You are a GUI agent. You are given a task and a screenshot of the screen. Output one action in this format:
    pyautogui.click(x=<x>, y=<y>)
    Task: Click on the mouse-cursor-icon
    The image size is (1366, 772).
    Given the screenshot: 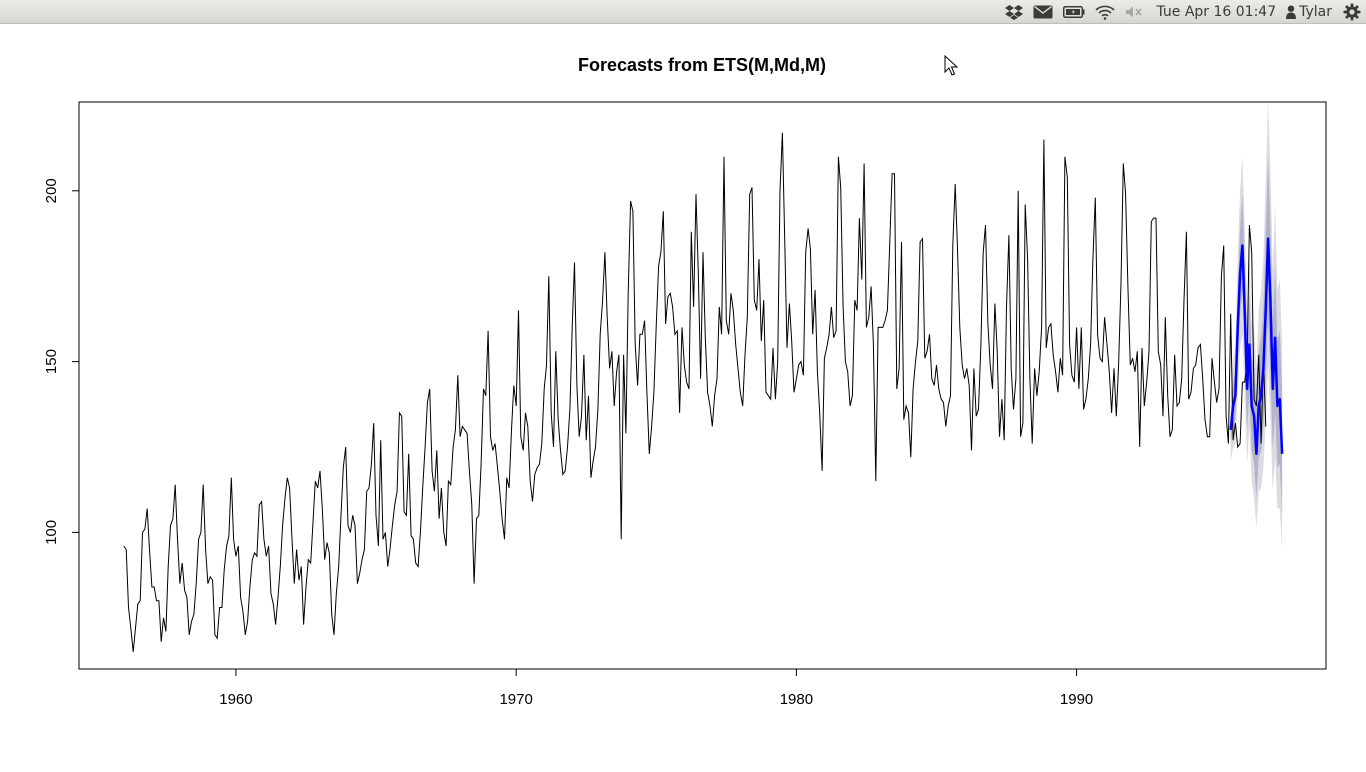 What is the action you would take?
    pyautogui.click(x=951, y=65)
    